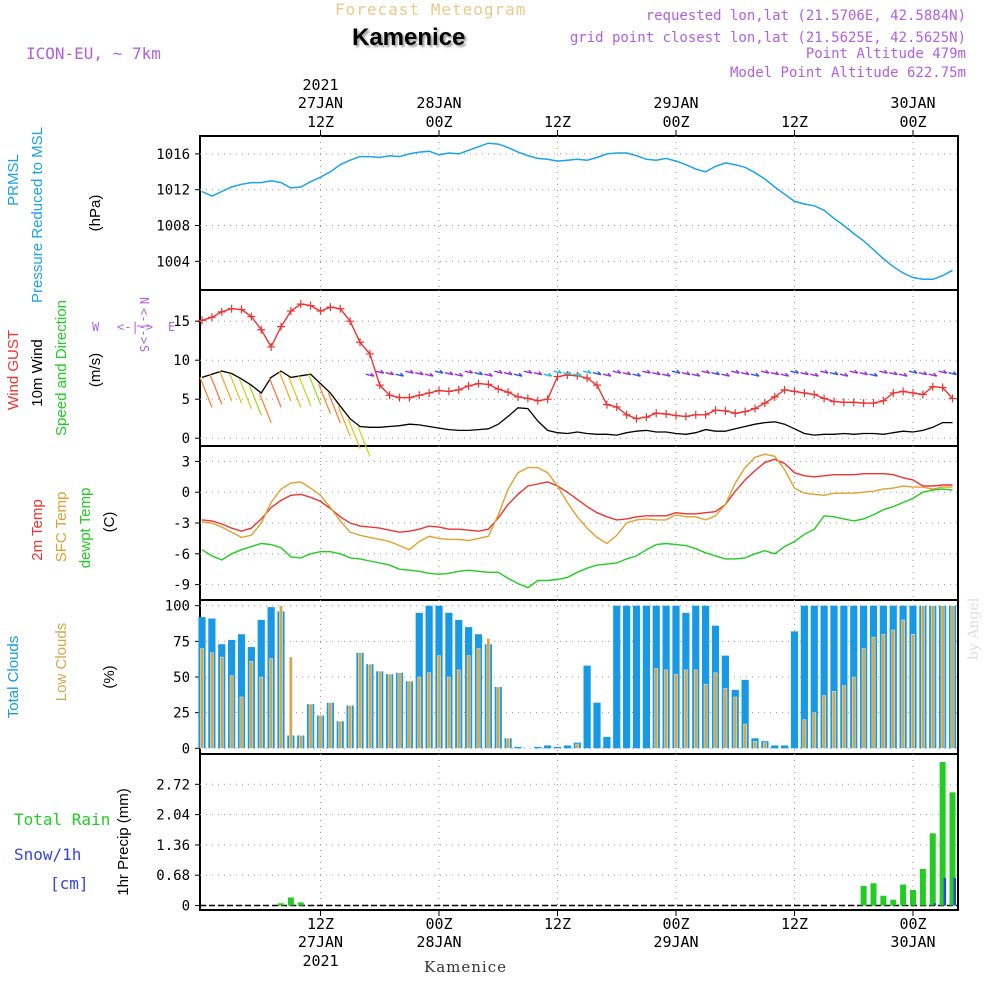 This screenshot has height=1000, width=1000. What do you see at coordinates (109, 676) in the screenshot?
I see `cloud-unit-label: (%)` at bounding box center [109, 676].